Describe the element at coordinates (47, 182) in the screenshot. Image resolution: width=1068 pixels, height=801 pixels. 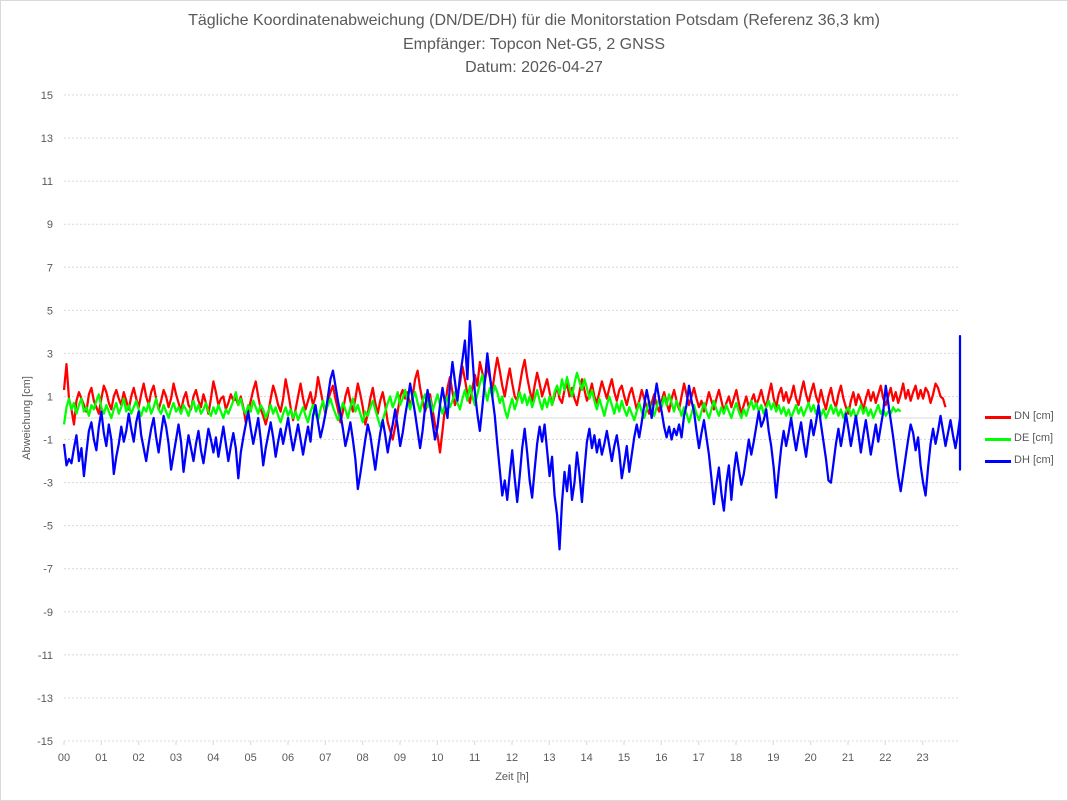
I see `y-tick-label: 11` at that location.